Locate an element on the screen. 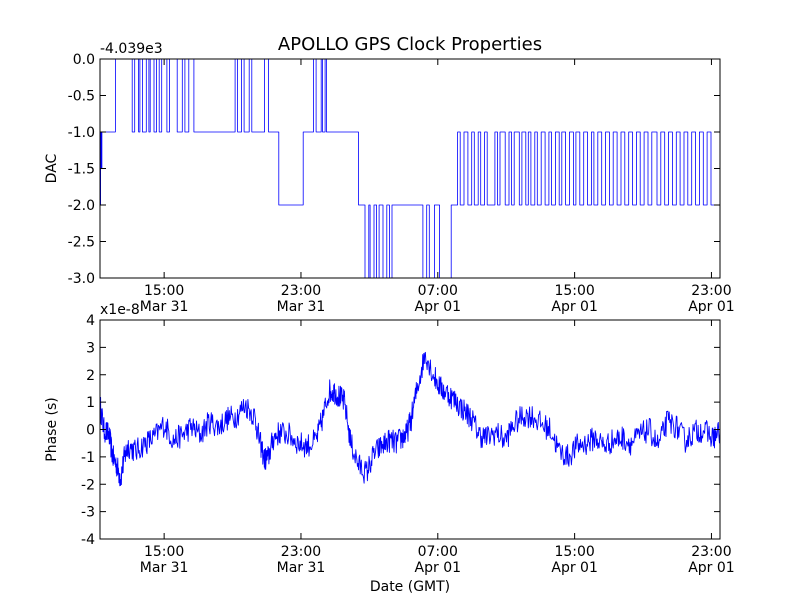 The height and width of the screenshot is (600, 800). phase-ytick-label: 4 is located at coordinates (90, 321).